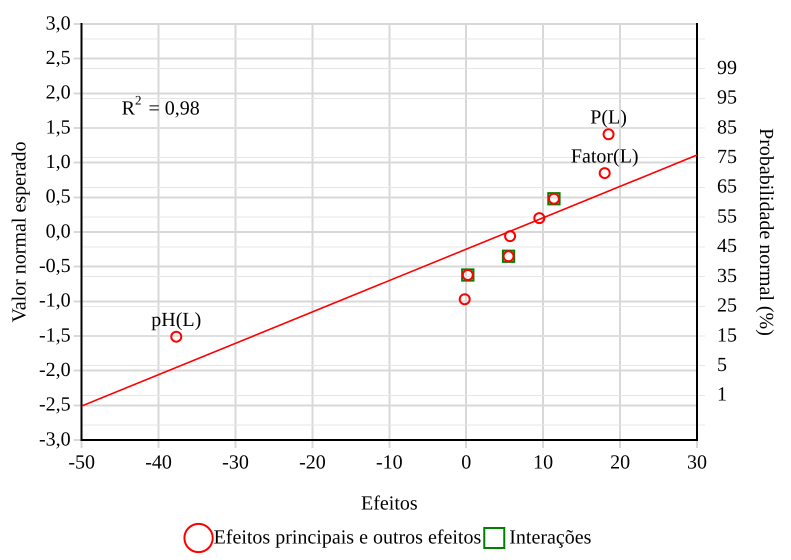  What do you see at coordinates (722, 395) in the screenshot?
I see `category-label: 1` at bounding box center [722, 395].